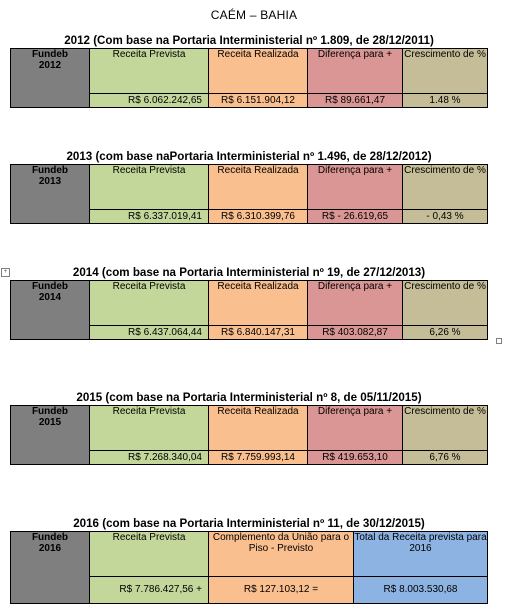  I want to click on value-receita-realizada: R$ 7.759.993,14, so click(258, 457).